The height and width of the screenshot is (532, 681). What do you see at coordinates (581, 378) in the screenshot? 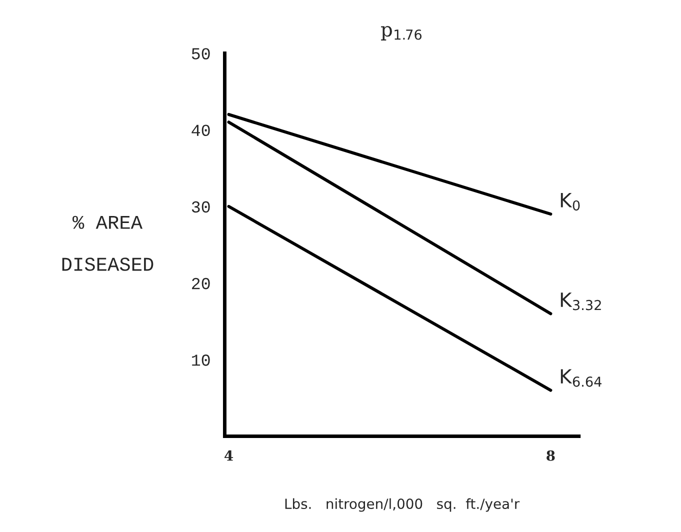
I see `series-label: K$_{6.64}$` at bounding box center [581, 378].